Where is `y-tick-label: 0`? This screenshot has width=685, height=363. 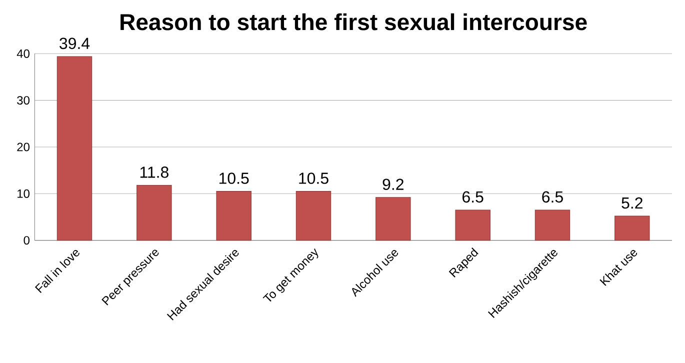 y-tick-label: 0 is located at coordinates (27, 240).